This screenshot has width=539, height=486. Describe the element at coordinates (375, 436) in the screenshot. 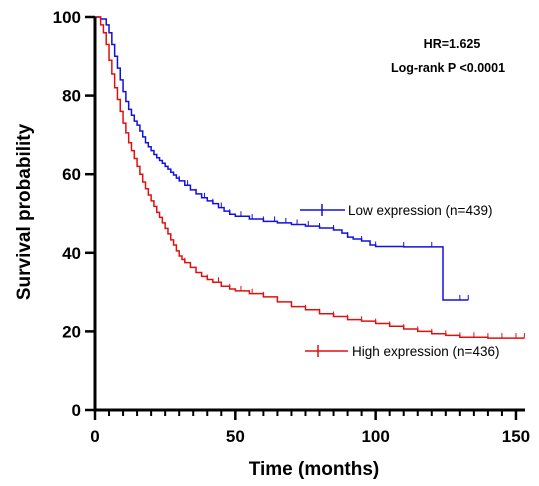

I see `x-tick-label: 100` at that location.